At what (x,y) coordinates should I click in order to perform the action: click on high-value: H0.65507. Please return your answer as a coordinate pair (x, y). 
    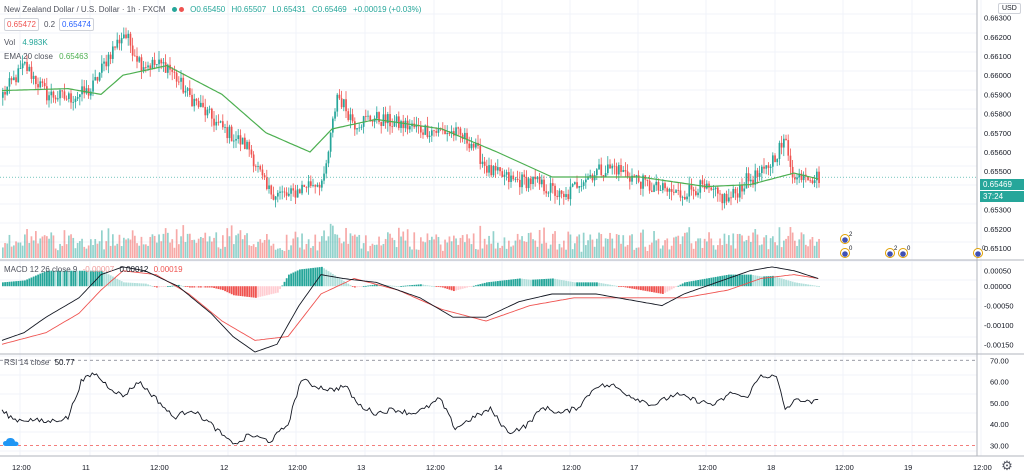
    Looking at the image, I should click on (249, 9).